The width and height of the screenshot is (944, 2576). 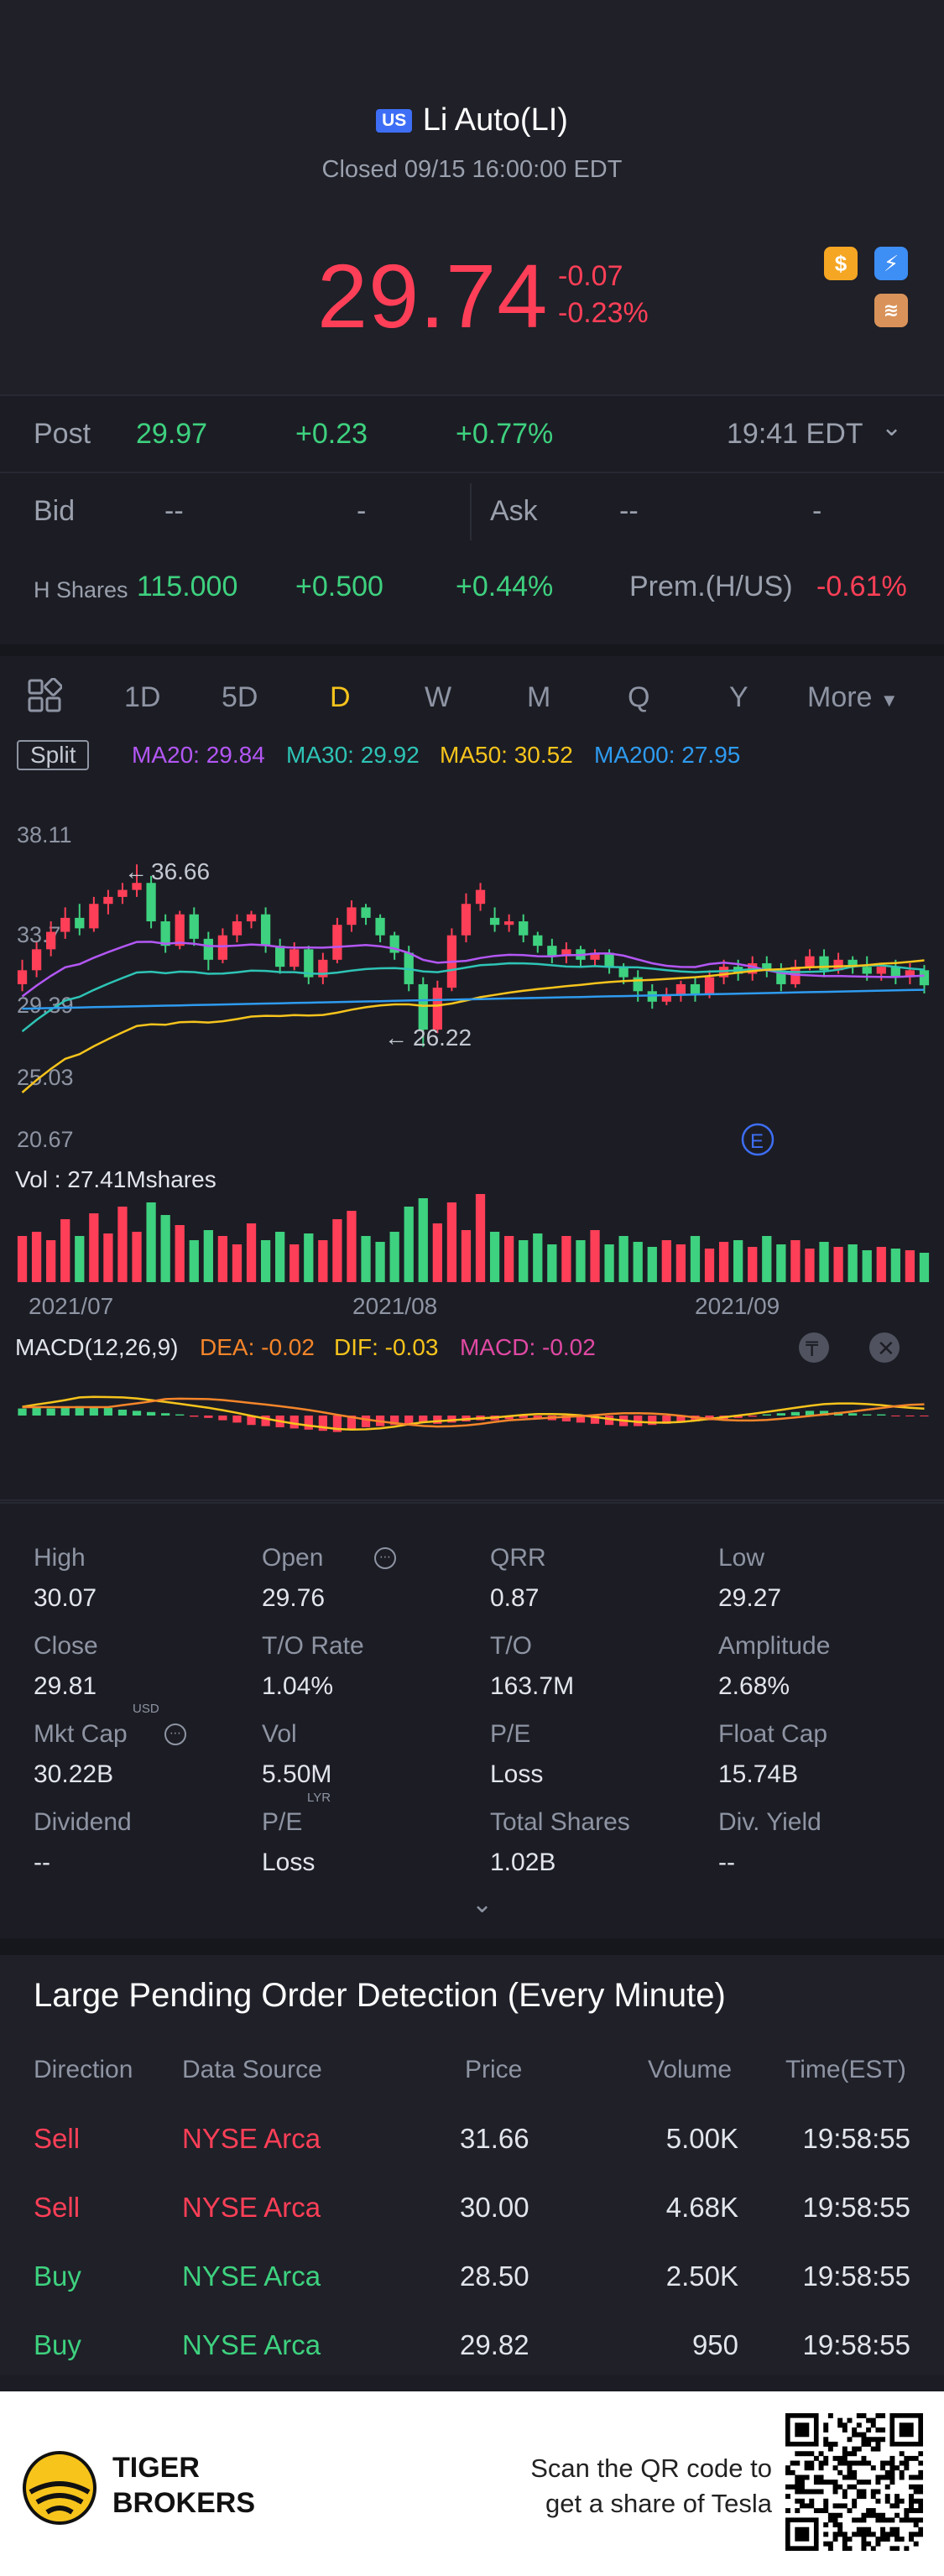 I want to click on tab-y: Y, so click(x=739, y=697).